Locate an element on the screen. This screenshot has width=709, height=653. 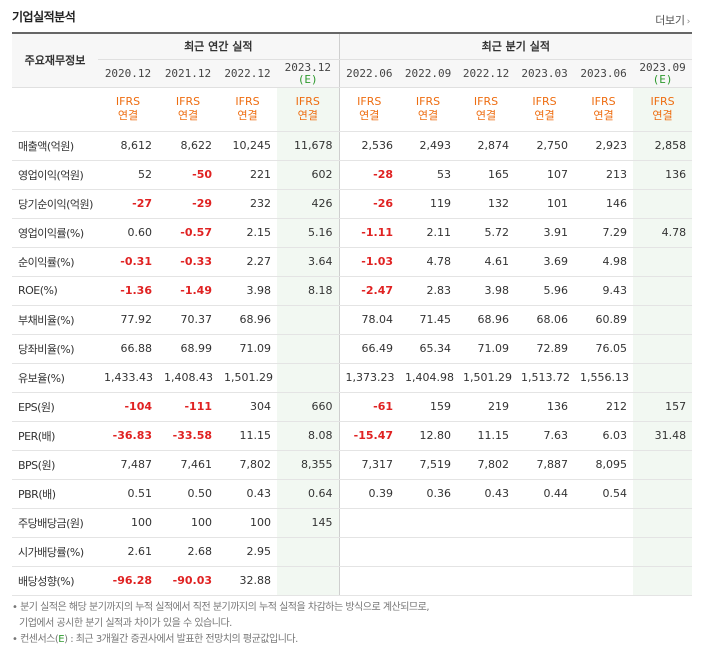
table-cell: 0.43 is located at coordinates (486, 494).